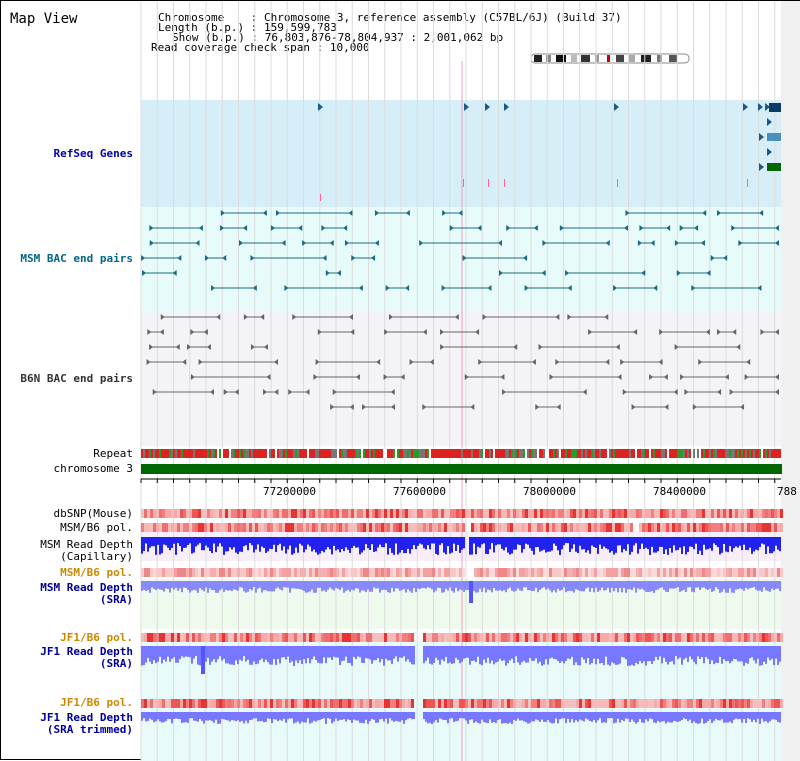 This screenshot has height=761, width=800. Describe the element at coordinates (86, 717) in the screenshot. I see `track-label-jf1-depth-trim: JF1 Read Depth` at that location.